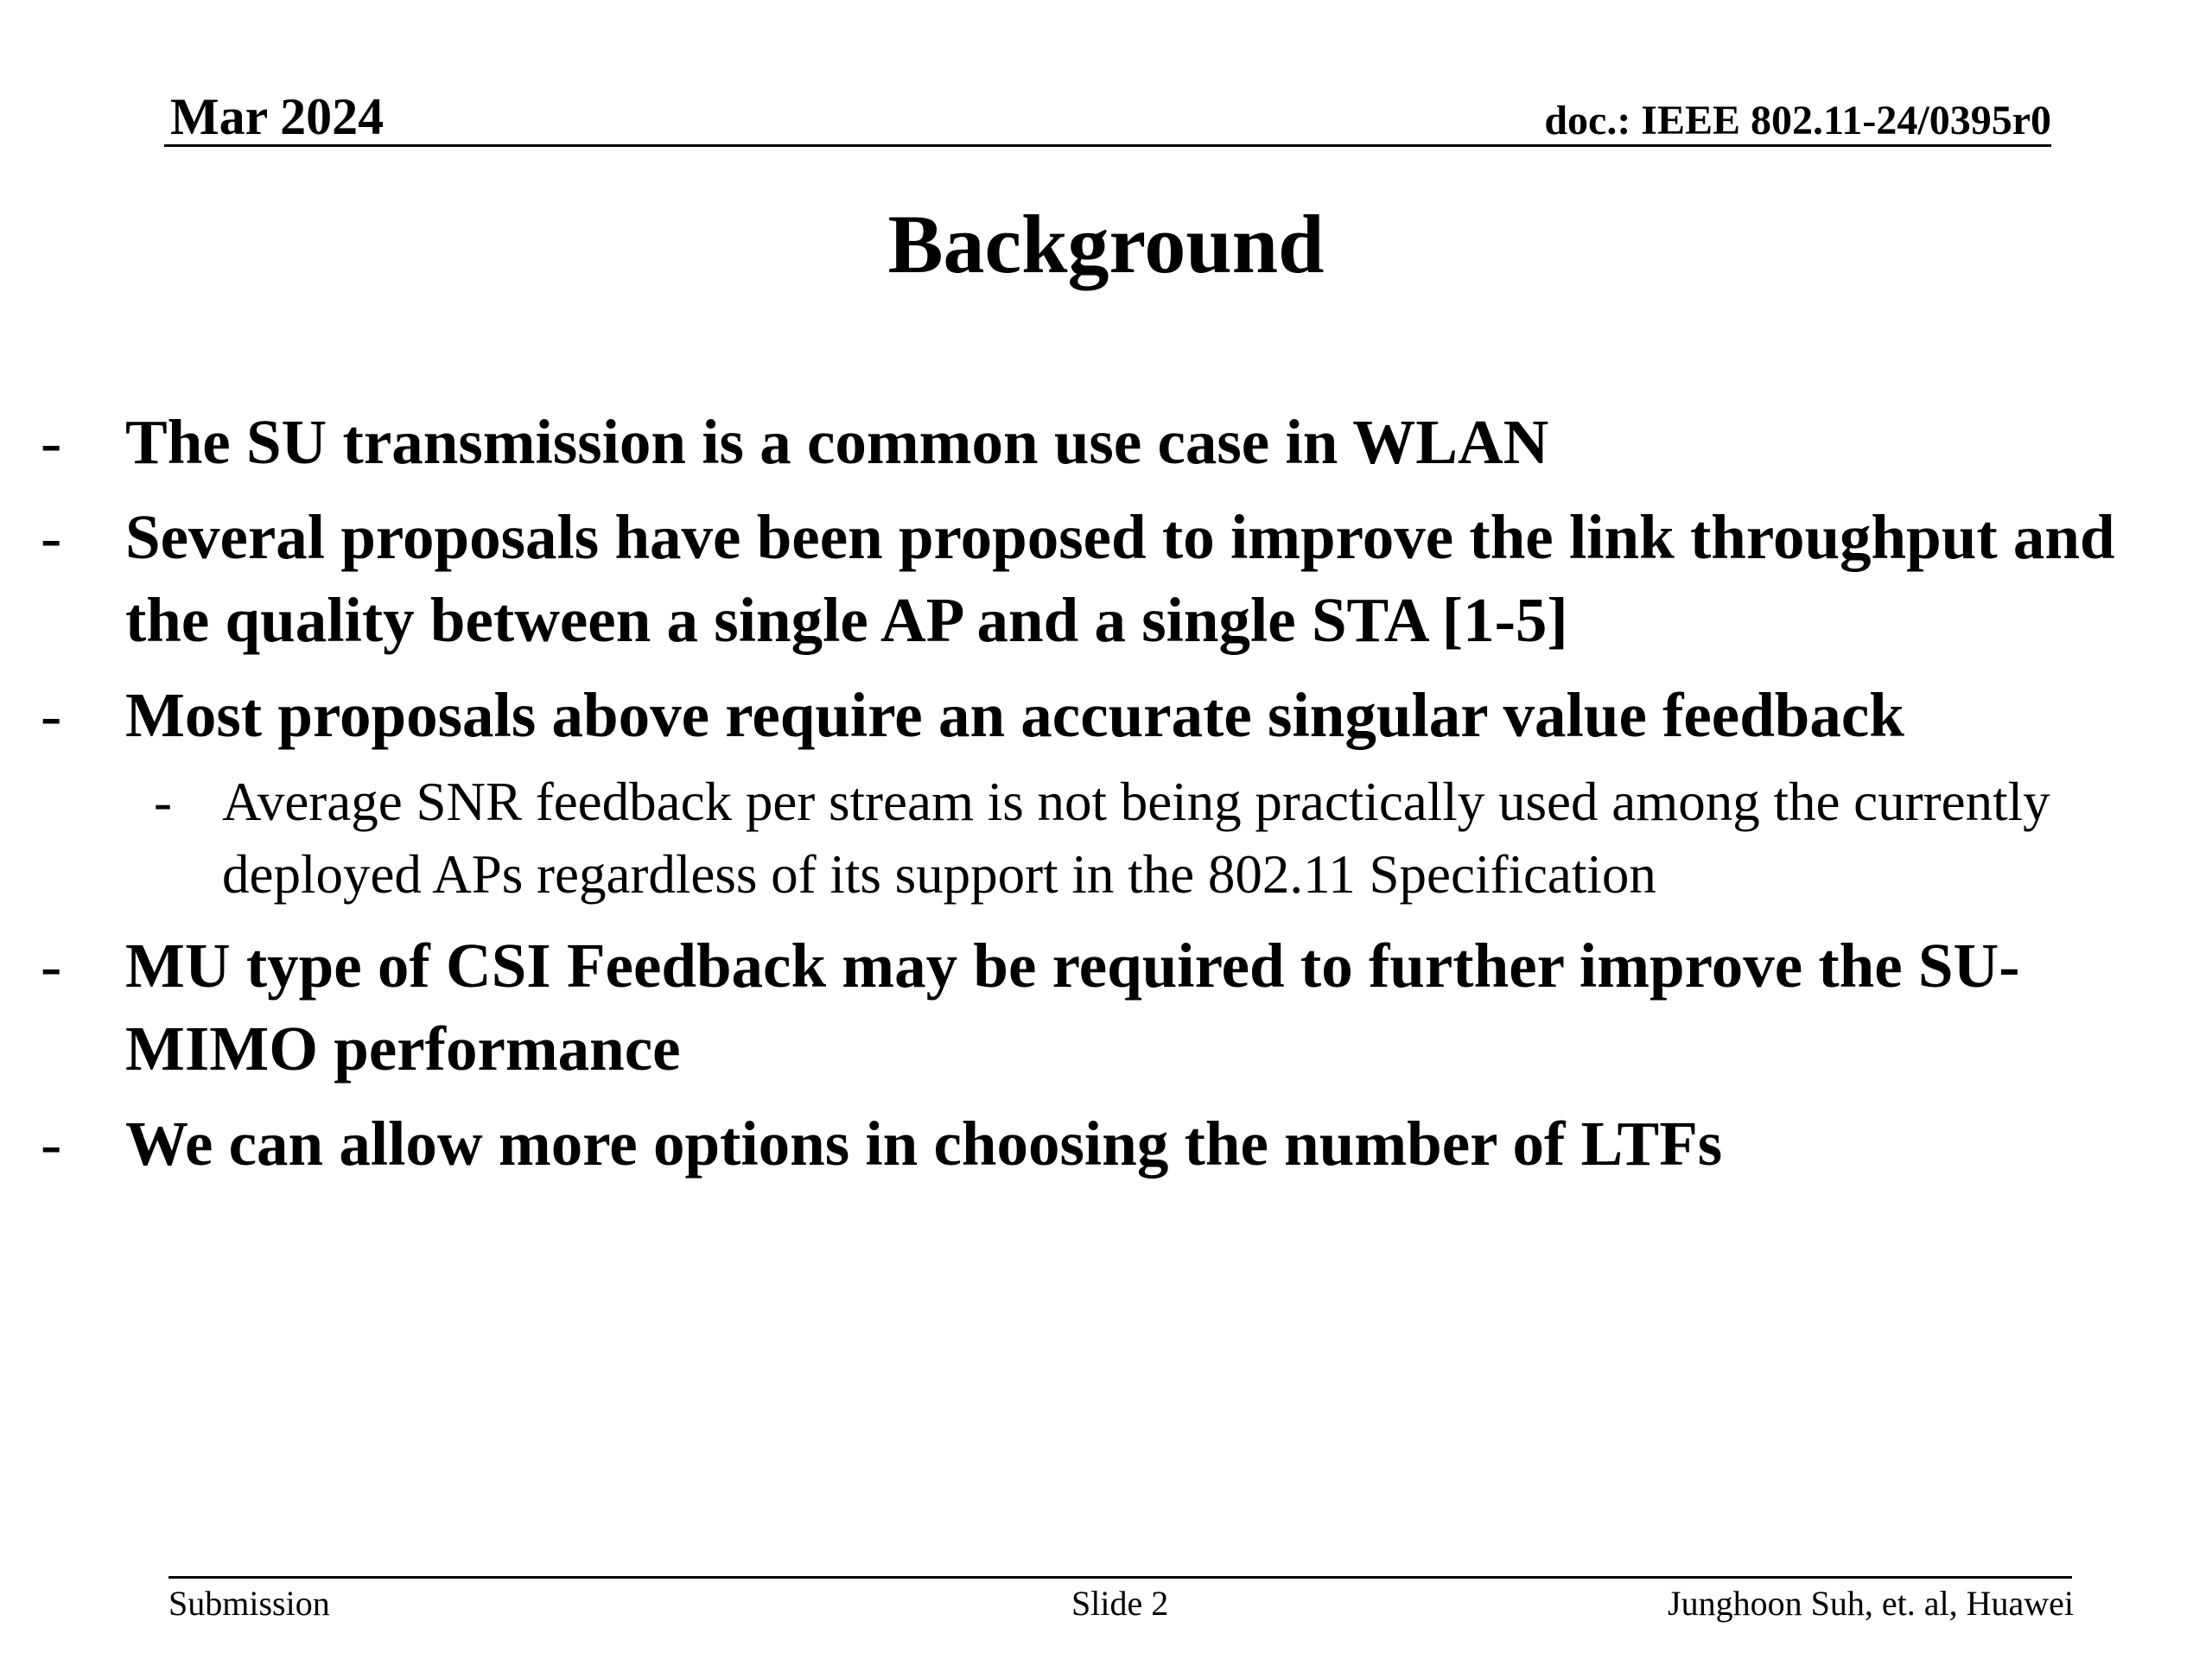  What do you see at coordinates (1106, 244) in the screenshot?
I see `slide-title: Background` at bounding box center [1106, 244].